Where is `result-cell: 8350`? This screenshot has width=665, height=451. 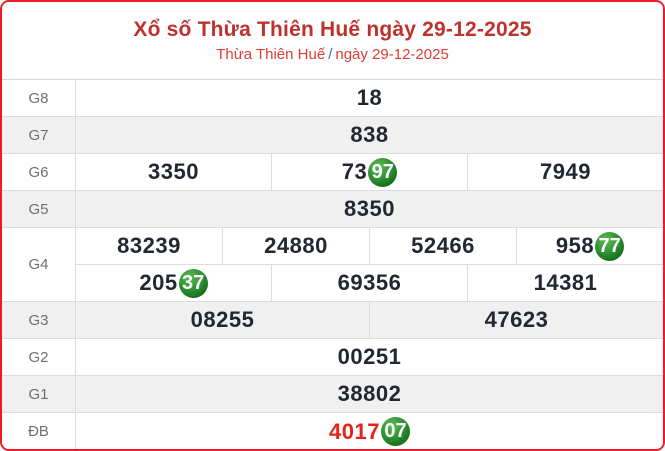
result-cell: 8350 is located at coordinates (369, 209).